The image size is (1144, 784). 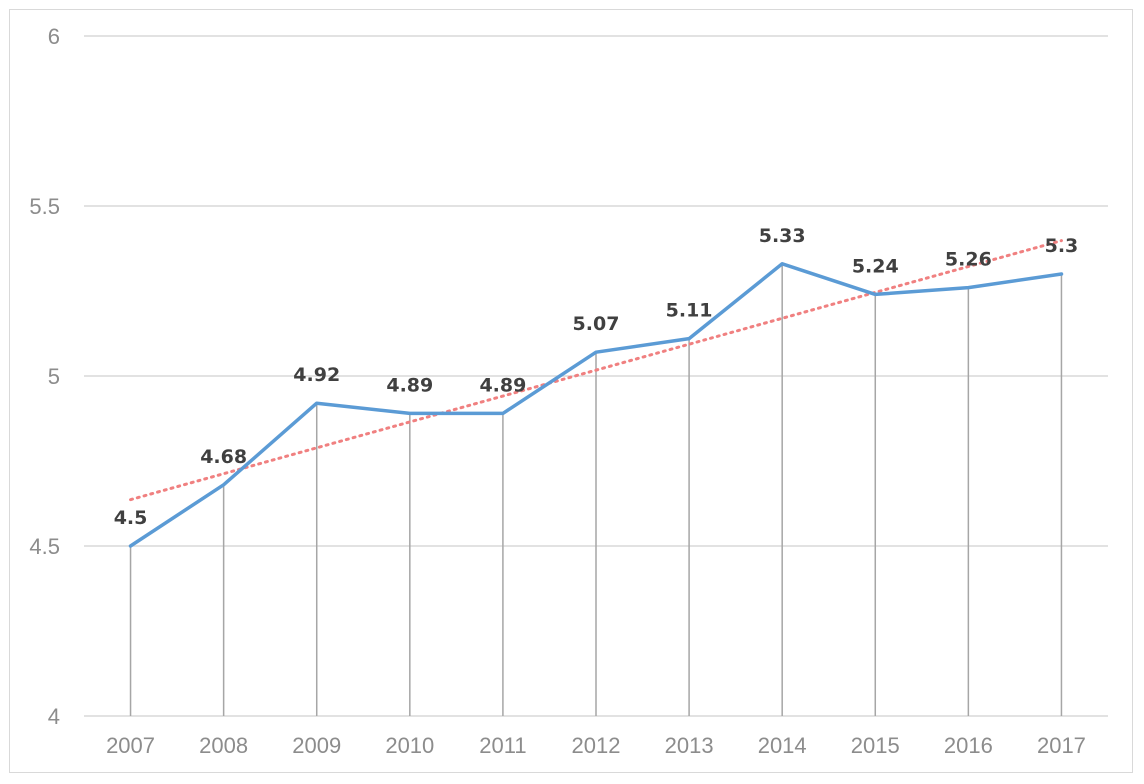 I want to click on data-label-2007: 4.5, so click(x=131, y=518).